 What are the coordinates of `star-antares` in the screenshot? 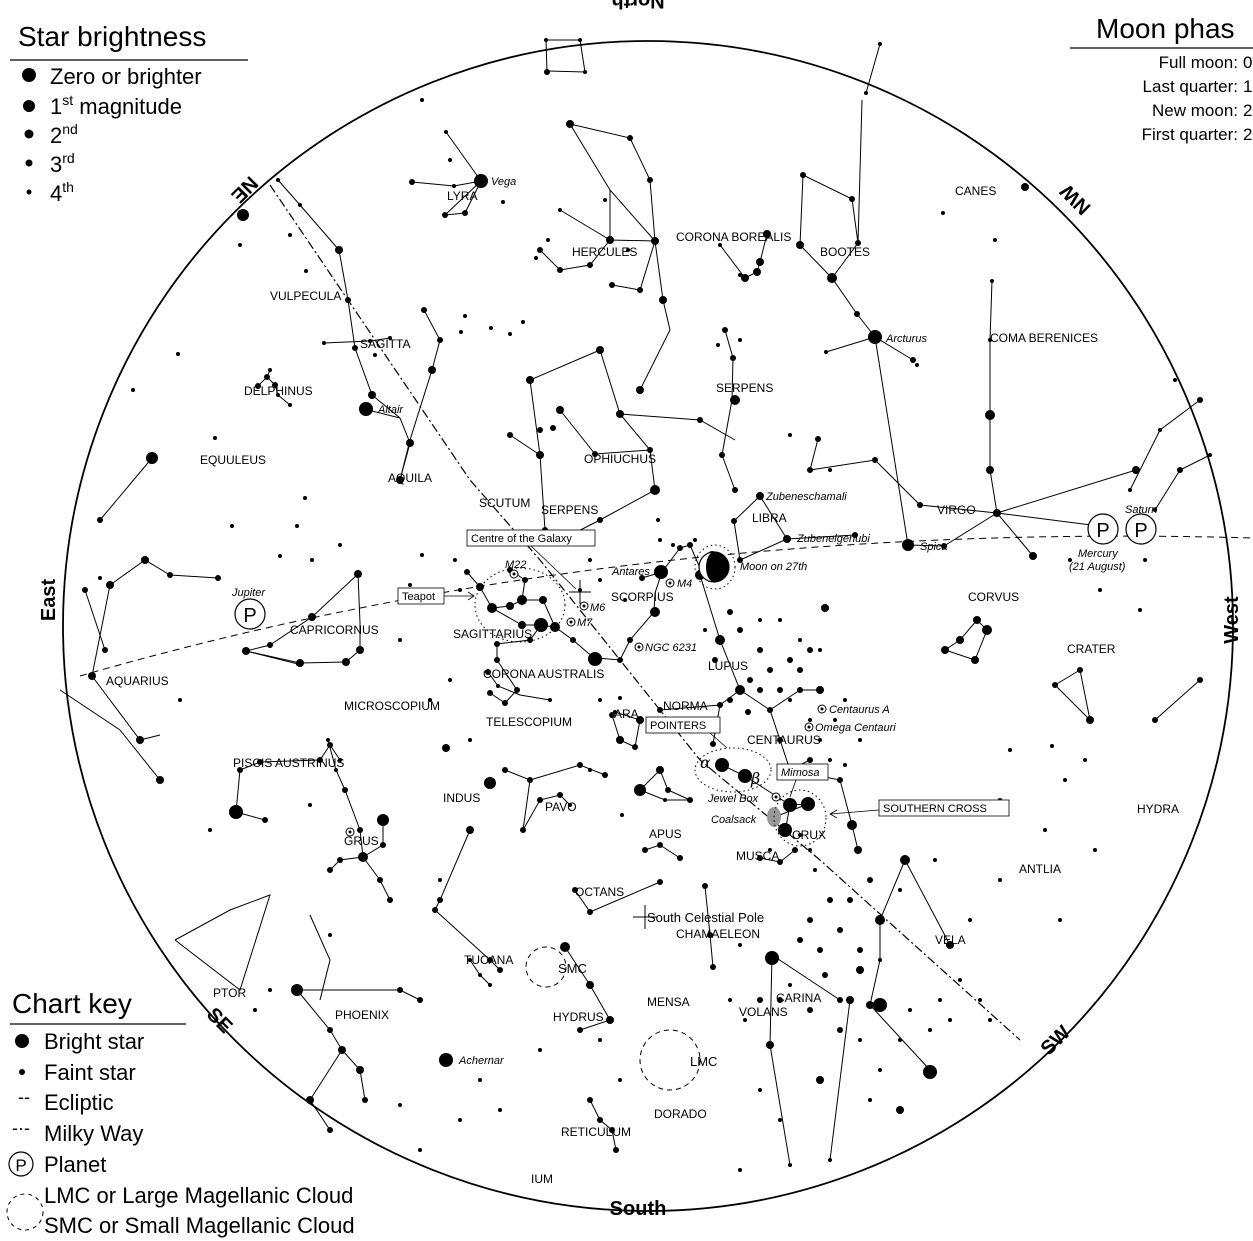 It's located at (661, 572).